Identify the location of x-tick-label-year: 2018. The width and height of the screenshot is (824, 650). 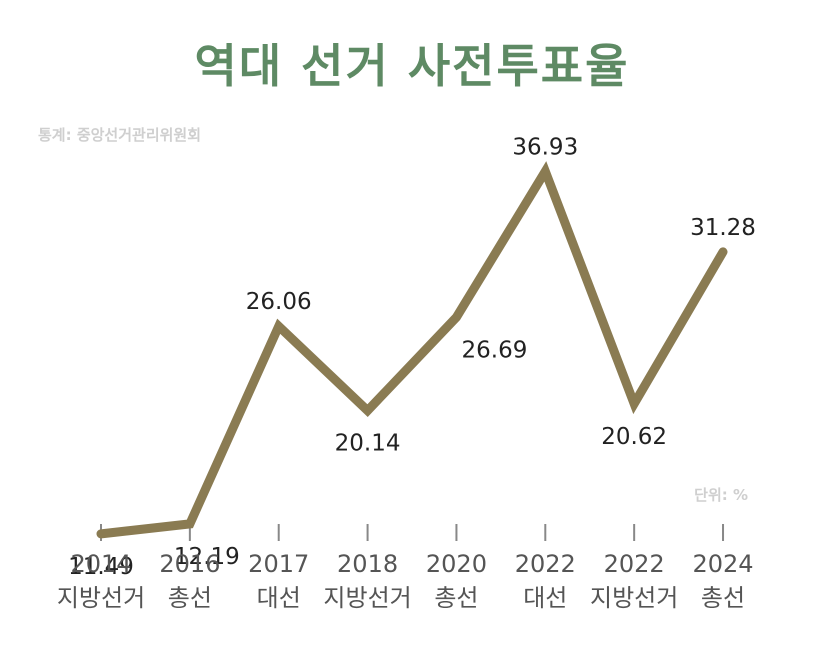
(367, 564).